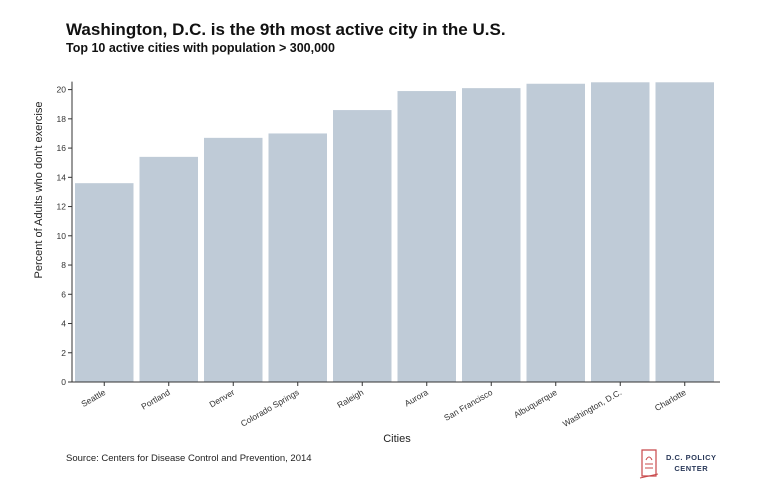  I want to click on y-tick-label-0: 0, so click(63, 382).